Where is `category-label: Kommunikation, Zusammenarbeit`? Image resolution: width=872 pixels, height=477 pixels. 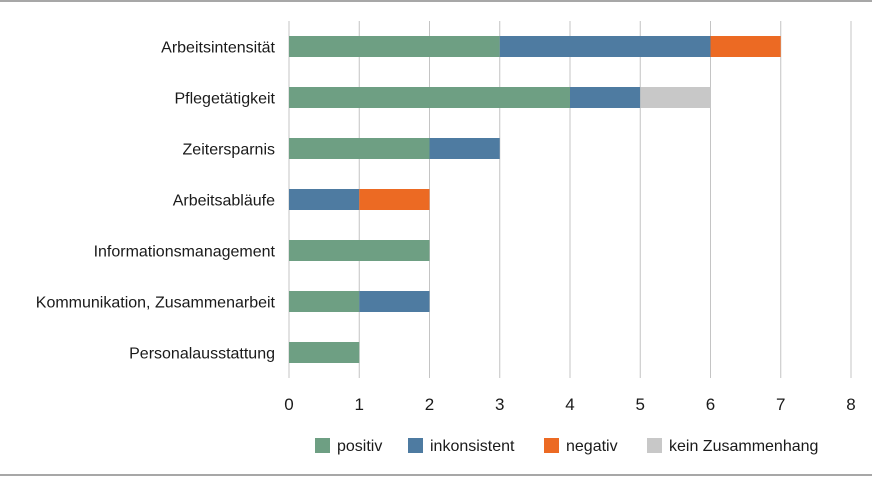 category-label: Kommunikation, Zusammenarbeit is located at coordinates (156, 303).